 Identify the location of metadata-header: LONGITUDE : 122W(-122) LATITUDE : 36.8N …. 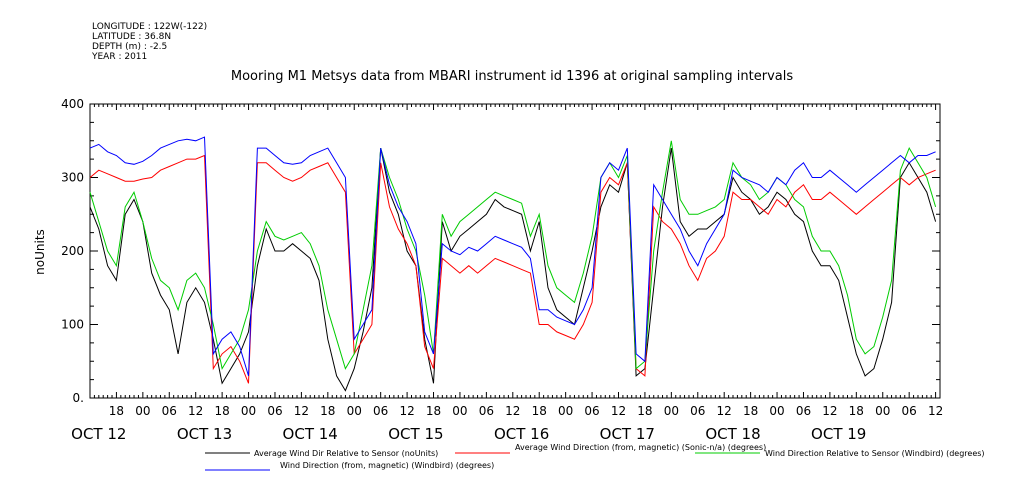
(149, 42).